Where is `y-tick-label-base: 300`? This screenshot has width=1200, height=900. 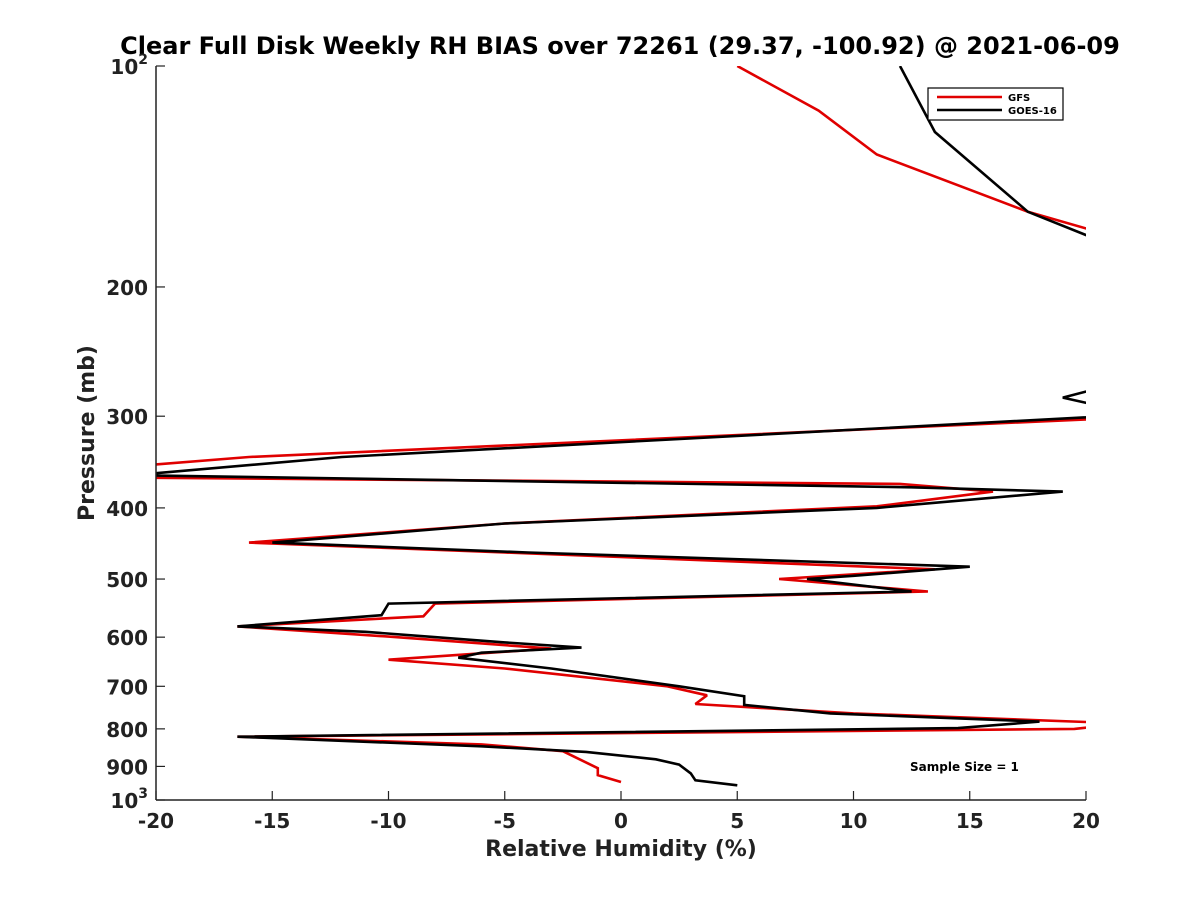 y-tick-label-base: 300 is located at coordinates (127, 417).